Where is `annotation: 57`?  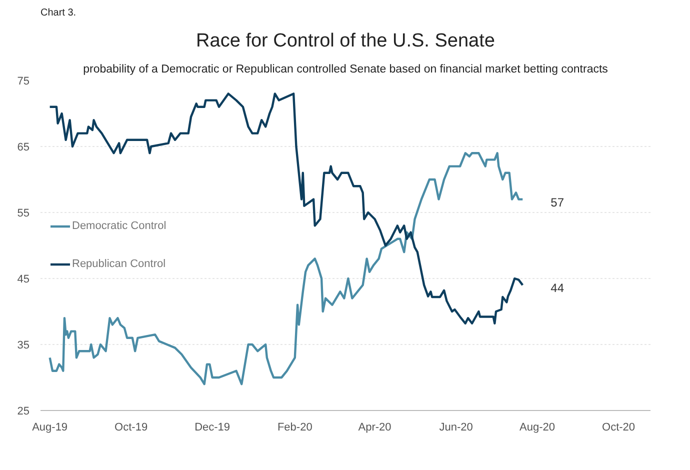 annotation: 57 is located at coordinates (557, 202).